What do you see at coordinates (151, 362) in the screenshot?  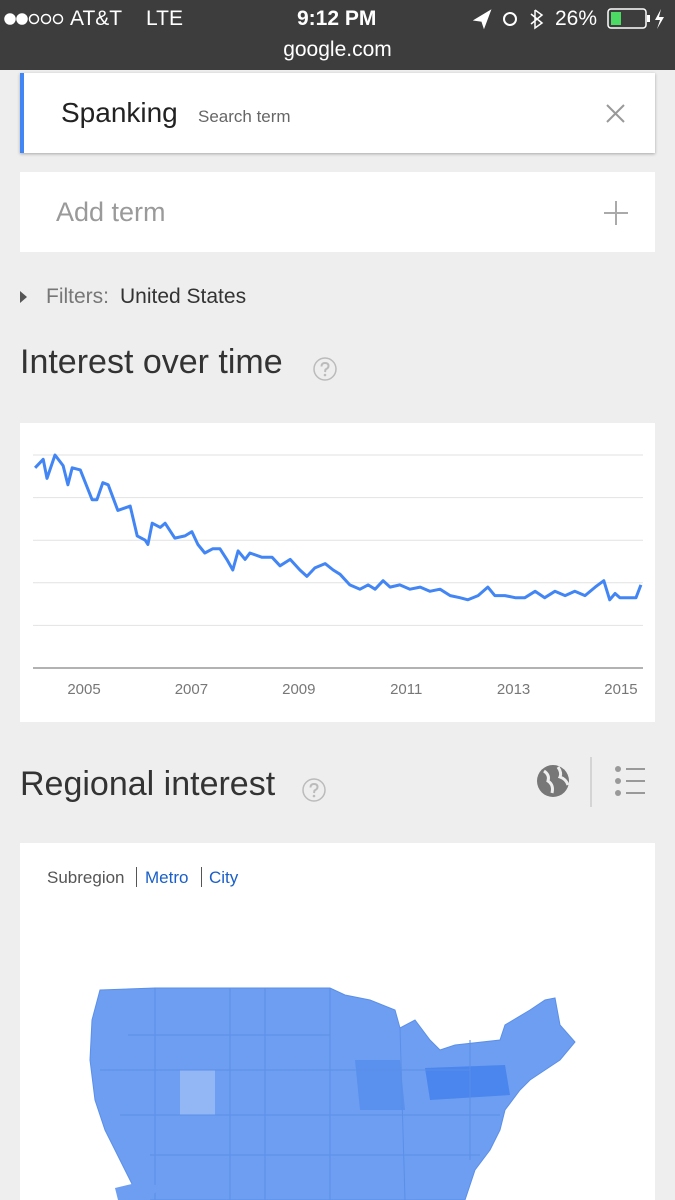 I see `section-title: Interest over time` at bounding box center [151, 362].